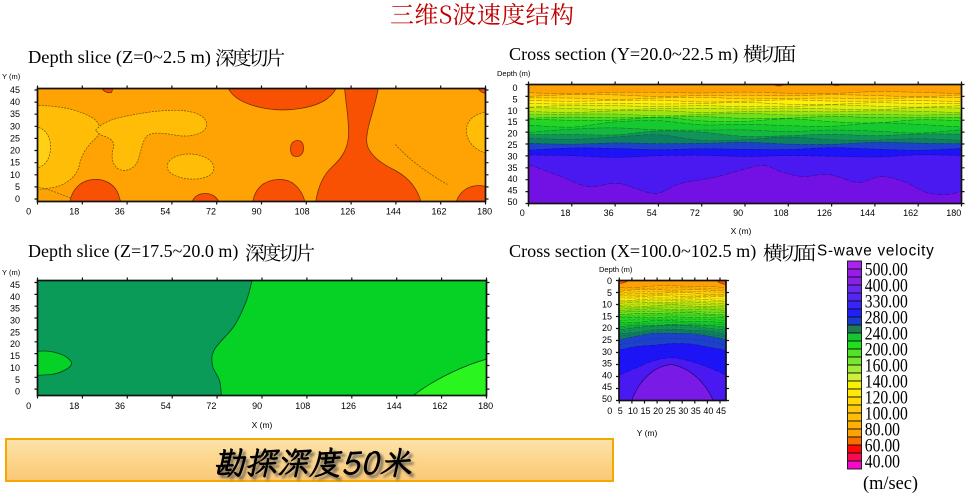  What do you see at coordinates (882, 462) in the screenshot?
I see `svg-text: 40.00` at bounding box center [882, 462].